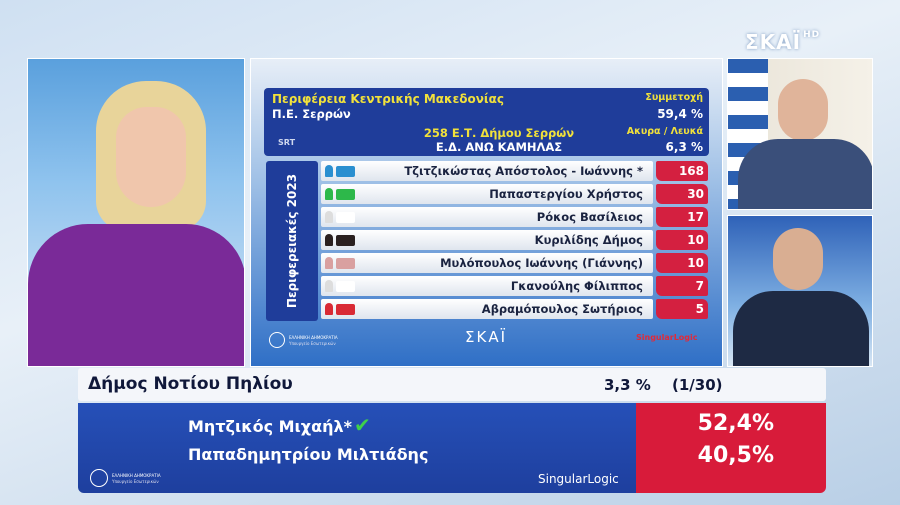 This screenshot has width=900, height=505. Describe the element at coordinates (487, 240) in the screenshot. I see `candidate-name: Κυριλίδης Δήμος` at that location.